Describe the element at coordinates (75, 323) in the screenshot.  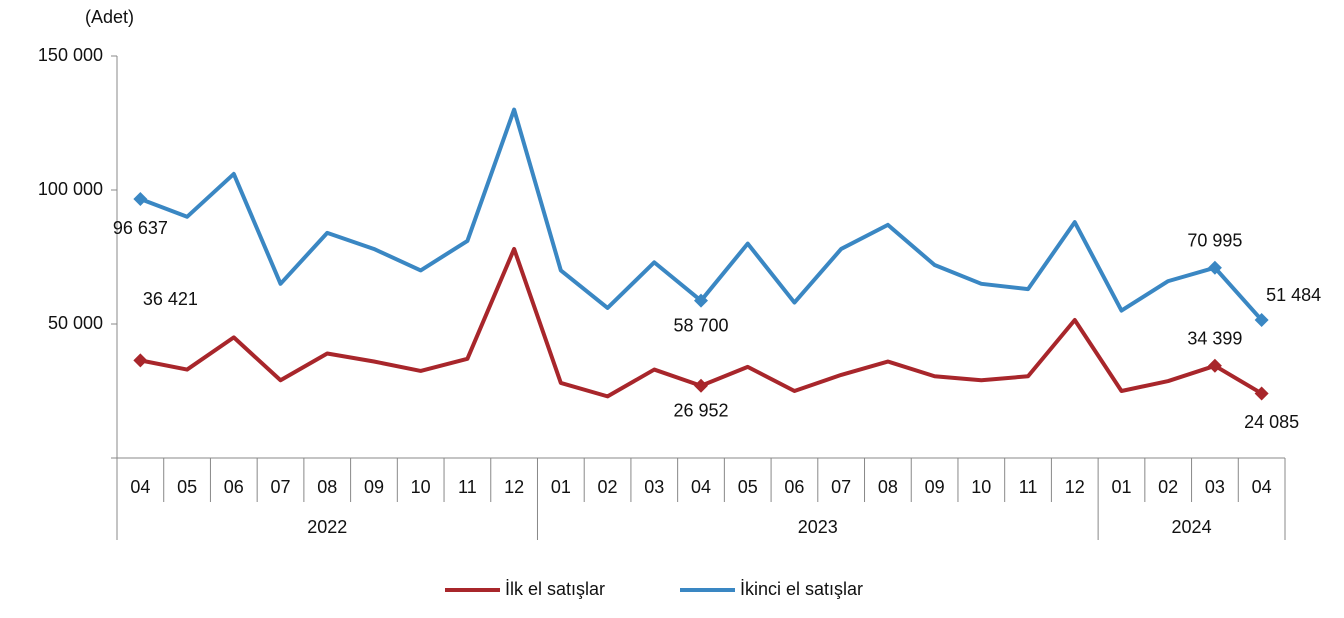
I see `y-tick-label: 50 000` at that location.